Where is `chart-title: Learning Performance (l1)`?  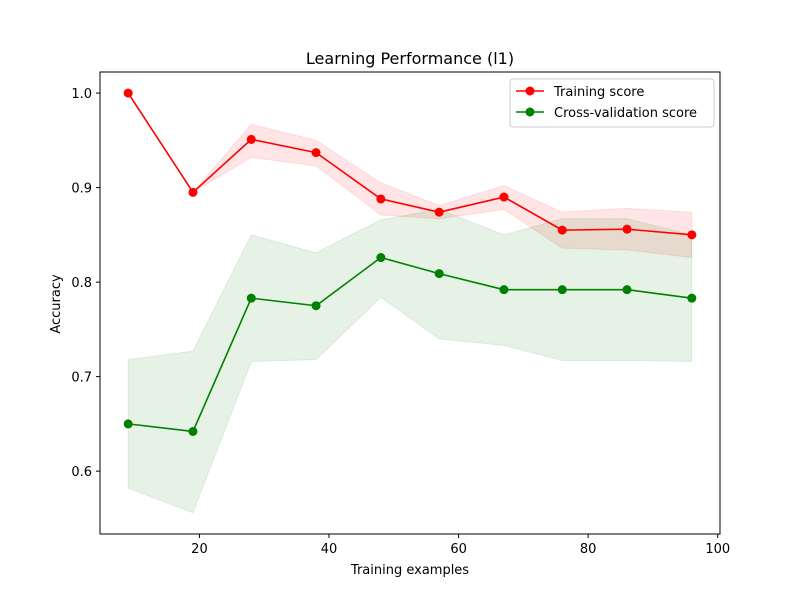 chart-title: Learning Performance (l1) is located at coordinates (410, 58).